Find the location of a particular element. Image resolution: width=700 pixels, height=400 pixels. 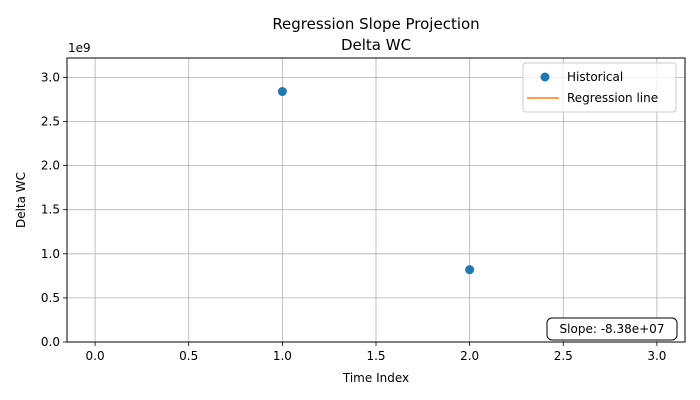

y-tick-label: 1.5 is located at coordinates (50, 210).